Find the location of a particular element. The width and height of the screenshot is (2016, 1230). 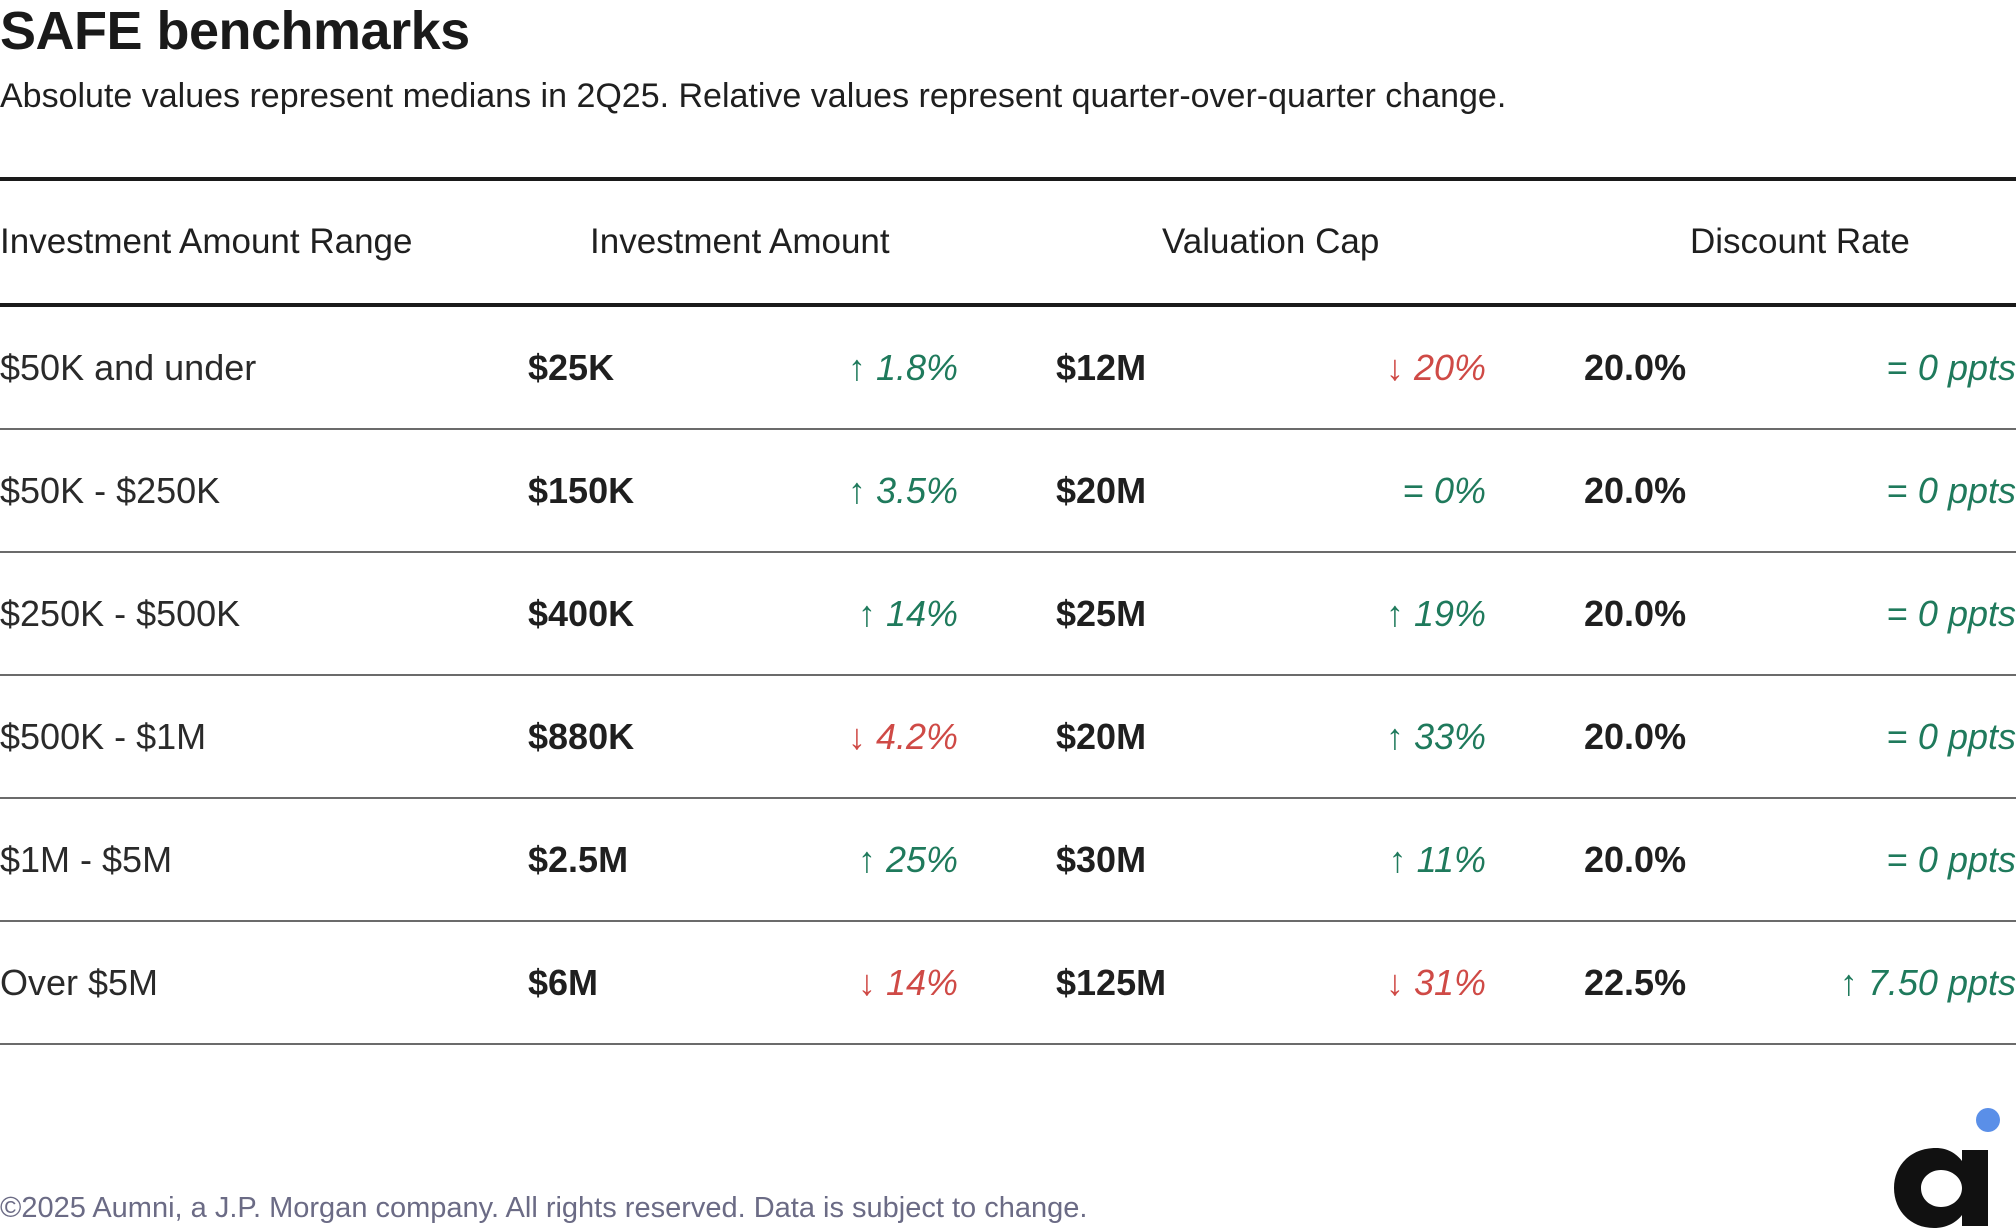

cell-investment-amount: $150K is located at coordinates (581, 490).